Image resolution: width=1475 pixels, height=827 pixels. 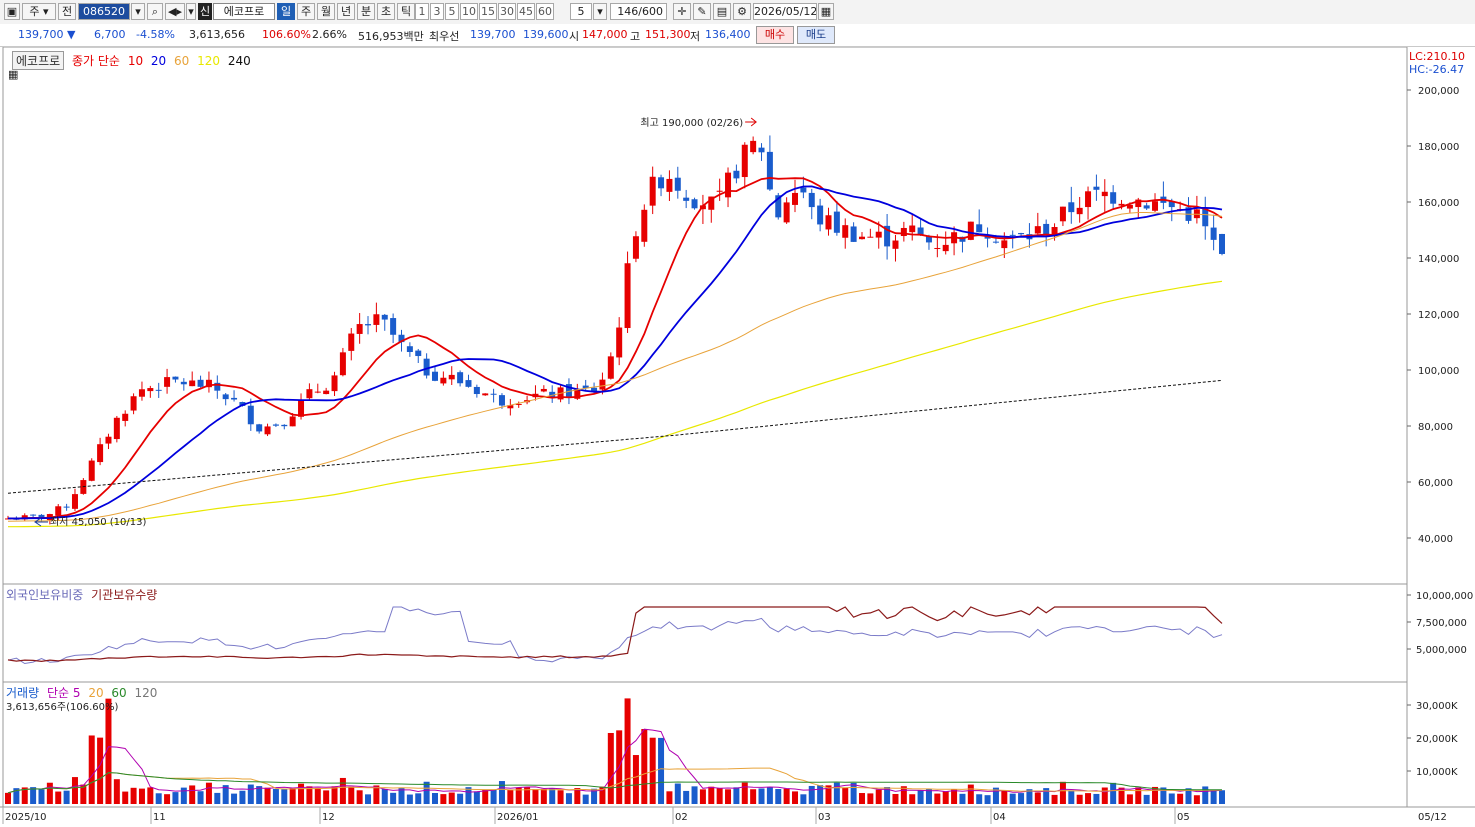 What do you see at coordinates (191, 11) in the screenshot?
I see `more-dropdown-icon: ▾` at bounding box center [191, 11].